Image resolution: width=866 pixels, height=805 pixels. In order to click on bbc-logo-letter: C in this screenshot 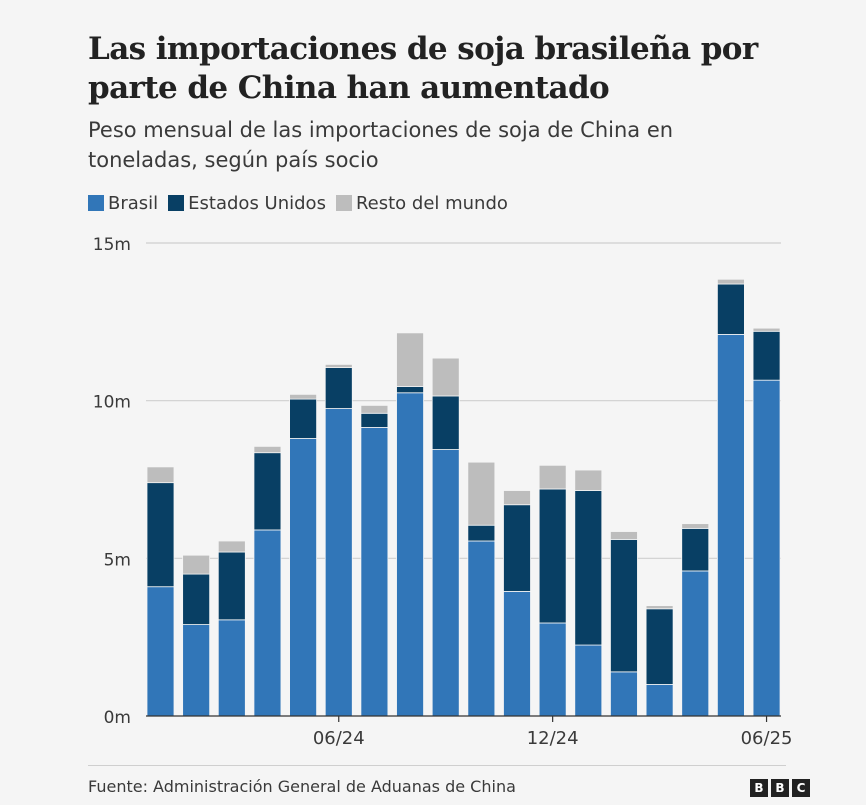, I will do `click(801, 788)`.